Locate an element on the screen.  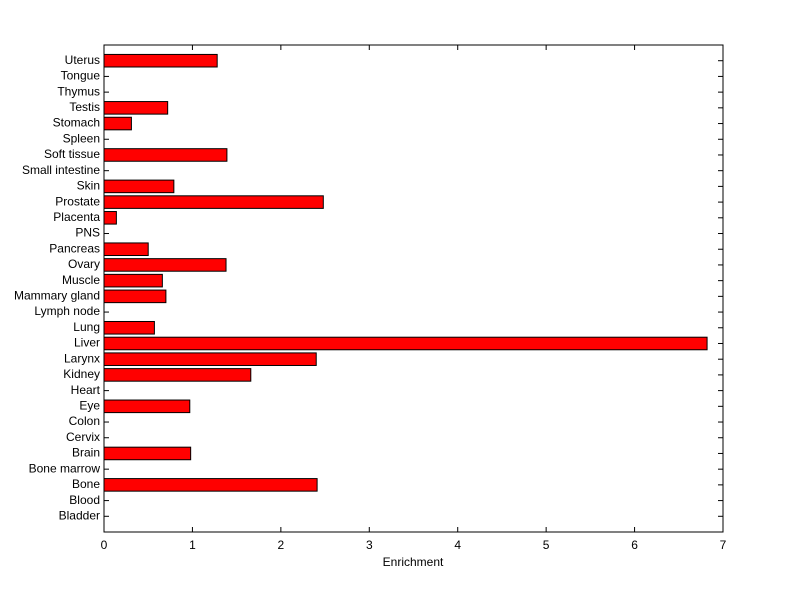
y-tick-label: Kidney is located at coordinates (81, 374).